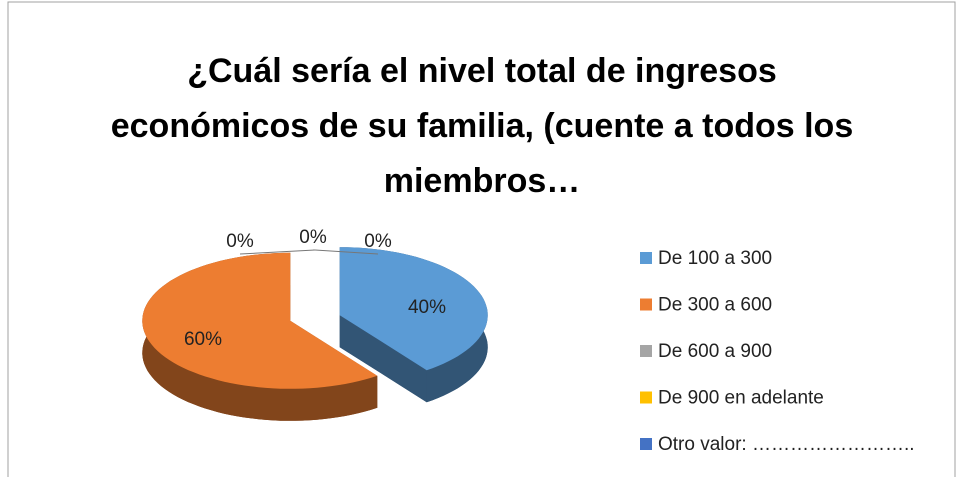  Describe the element at coordinates (741, 398) in the screenshot. I see `legend-label: De 900 en adelante` at that location.